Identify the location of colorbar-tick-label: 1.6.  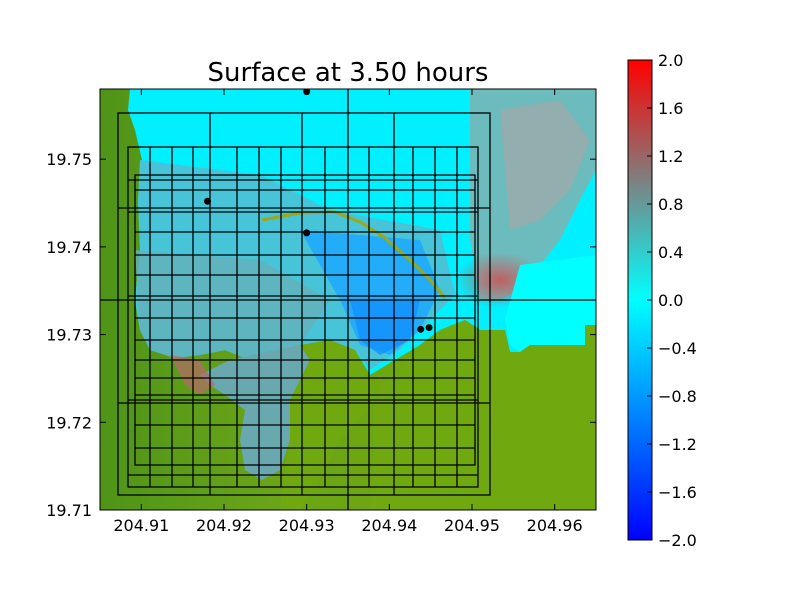
(670, 108).